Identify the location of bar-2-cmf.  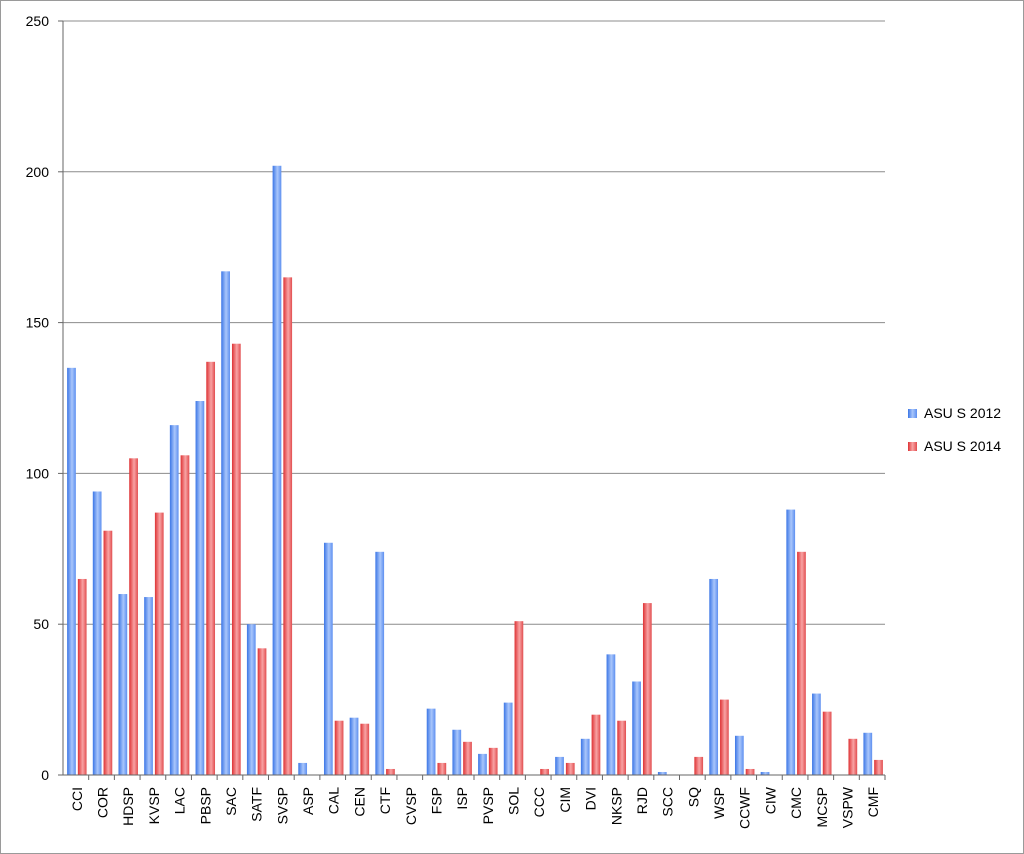
(878, 767).